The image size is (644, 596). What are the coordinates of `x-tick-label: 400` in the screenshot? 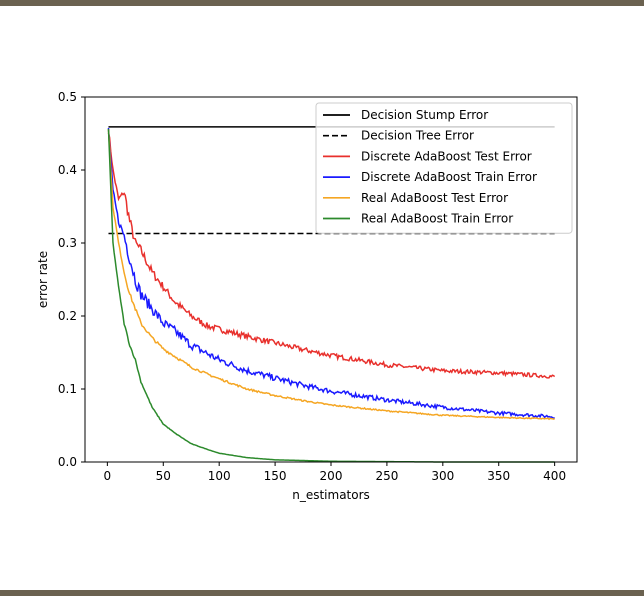 It's located at (554, 476).